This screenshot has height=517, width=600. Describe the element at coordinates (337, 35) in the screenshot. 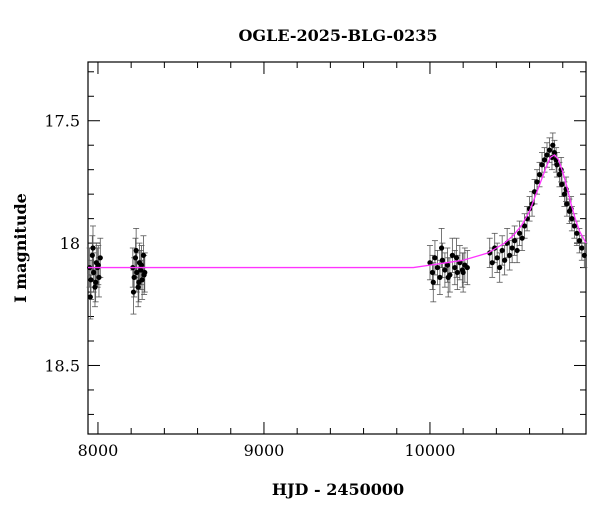

I see `chart-title: OGLE-2025-BLG-0235` at that location.